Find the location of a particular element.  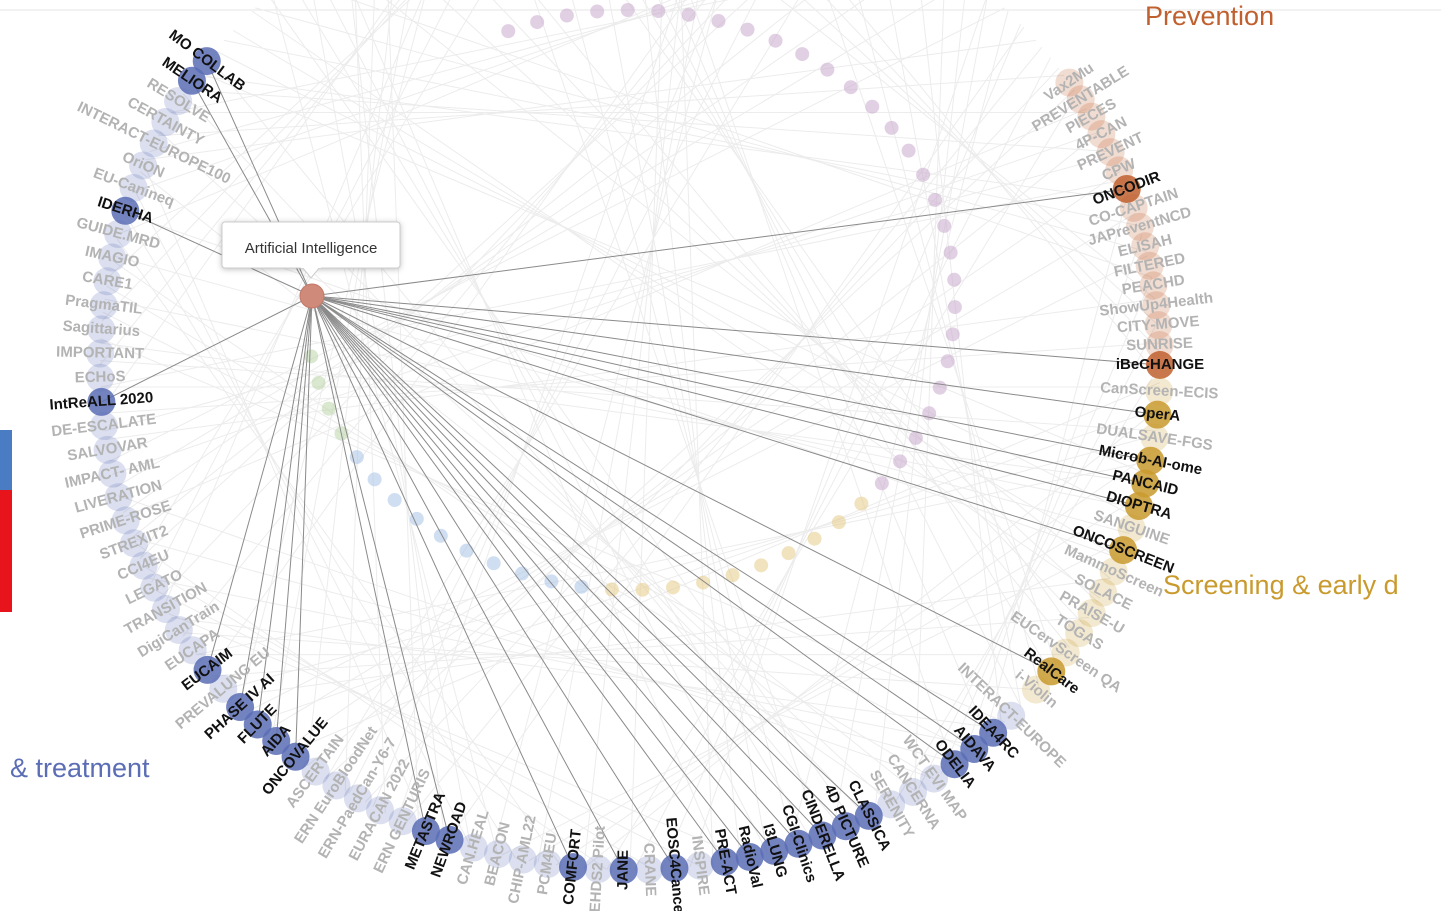

project-label: CRANE is located at coordinates (649, 870).